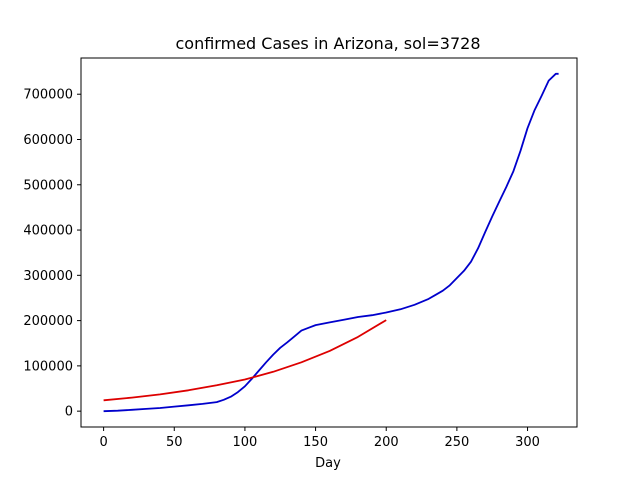 The height and width of the screenshot is (480, 640). Describe the element at coordinates (48, 366) in the screenshot. I see `y-tick-label: 100000` at that location.